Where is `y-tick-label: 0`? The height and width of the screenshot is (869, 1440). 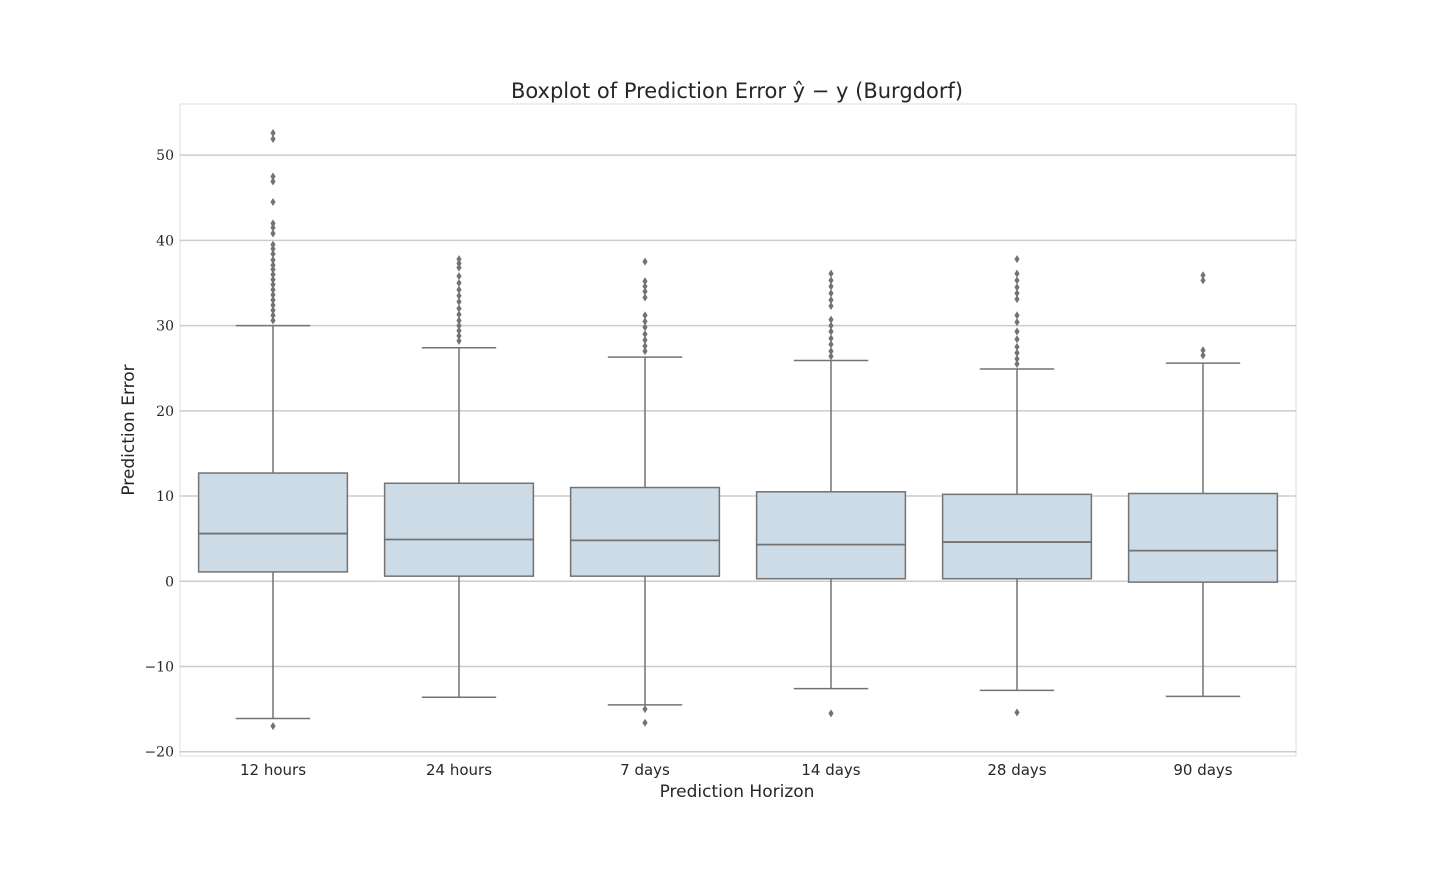
y-tick-label: 0 is located at coordinates (169, 582).